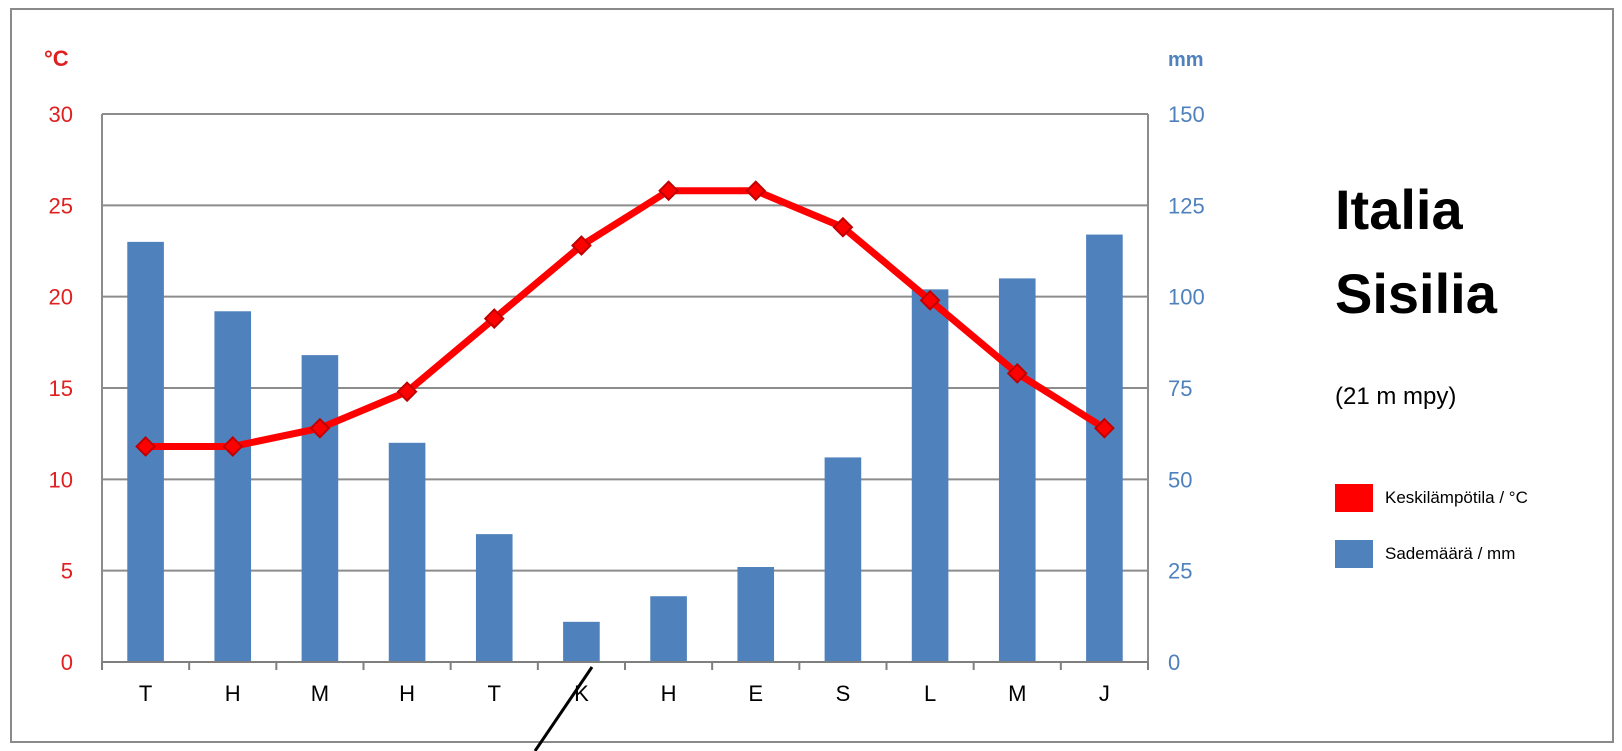 The image size is (1622, 751). Describe the element at coordinates (1186, 60) in the screenshot. I see `right-axis-label: mm` at that location.